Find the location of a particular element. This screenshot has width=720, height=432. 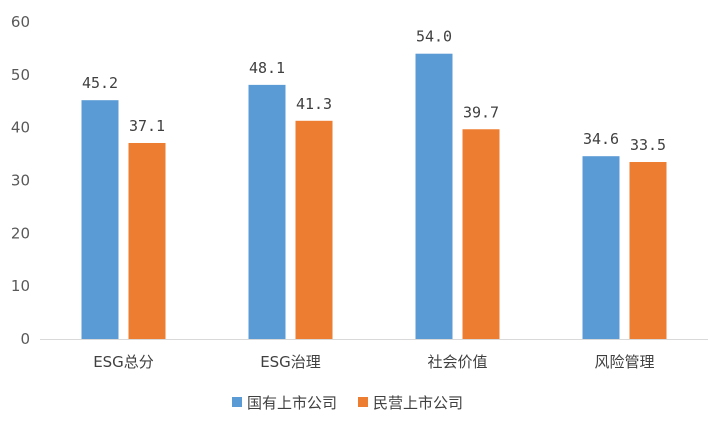

legend: 国有上市公司 民营上市公司 is located at coordinates (347, 403).